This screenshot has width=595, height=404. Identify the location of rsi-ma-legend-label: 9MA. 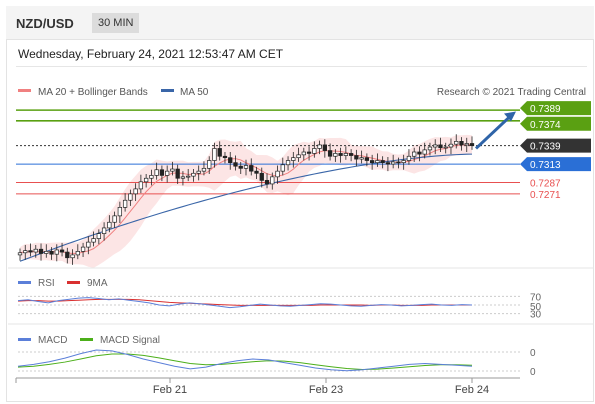
(97, 283).